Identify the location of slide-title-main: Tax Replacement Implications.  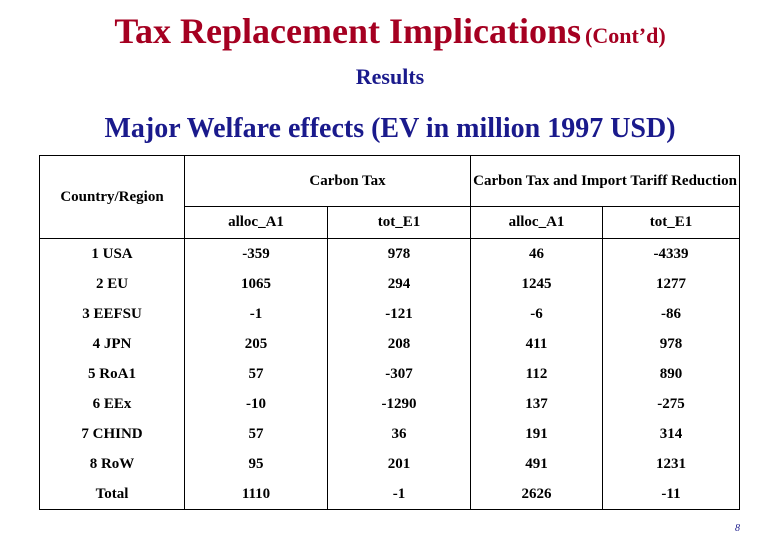
(347, 31).